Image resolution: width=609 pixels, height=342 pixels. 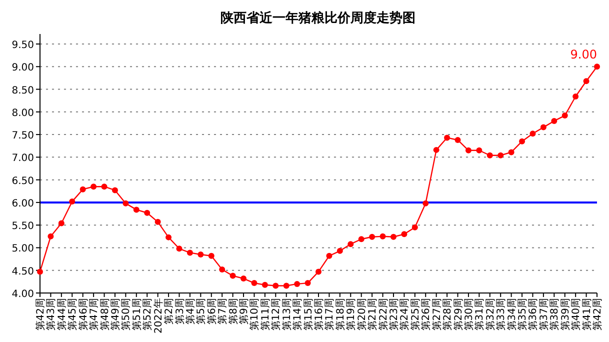 What do you see at coordinates (298, 314) in the screenshot?
I see `x-tick-label: 第14周` at bounding box center [298, 314].